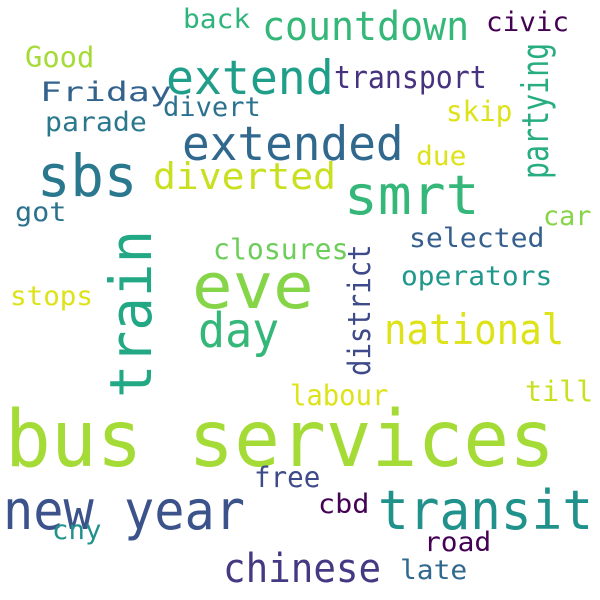  What do you see at coordinates (60, 57) in the screenshot?
I see `word-good: Good` at bounding box center [60, 57].